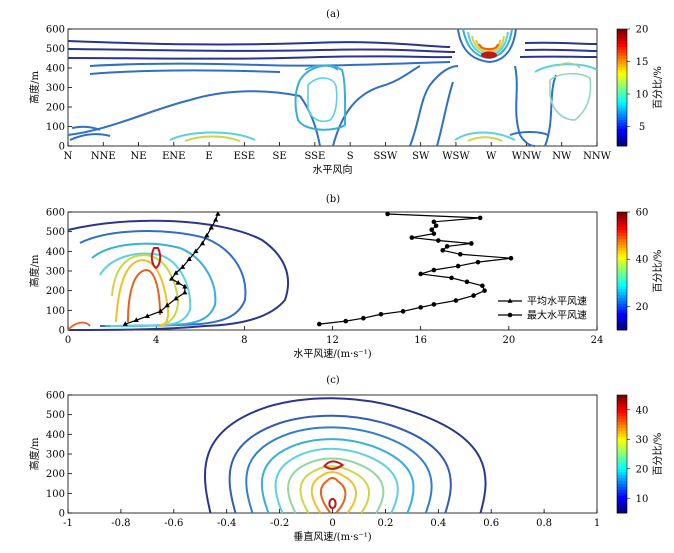 This screenshot has width=674, height=553. I want to click on colorbar-frame, so click(622, 87).